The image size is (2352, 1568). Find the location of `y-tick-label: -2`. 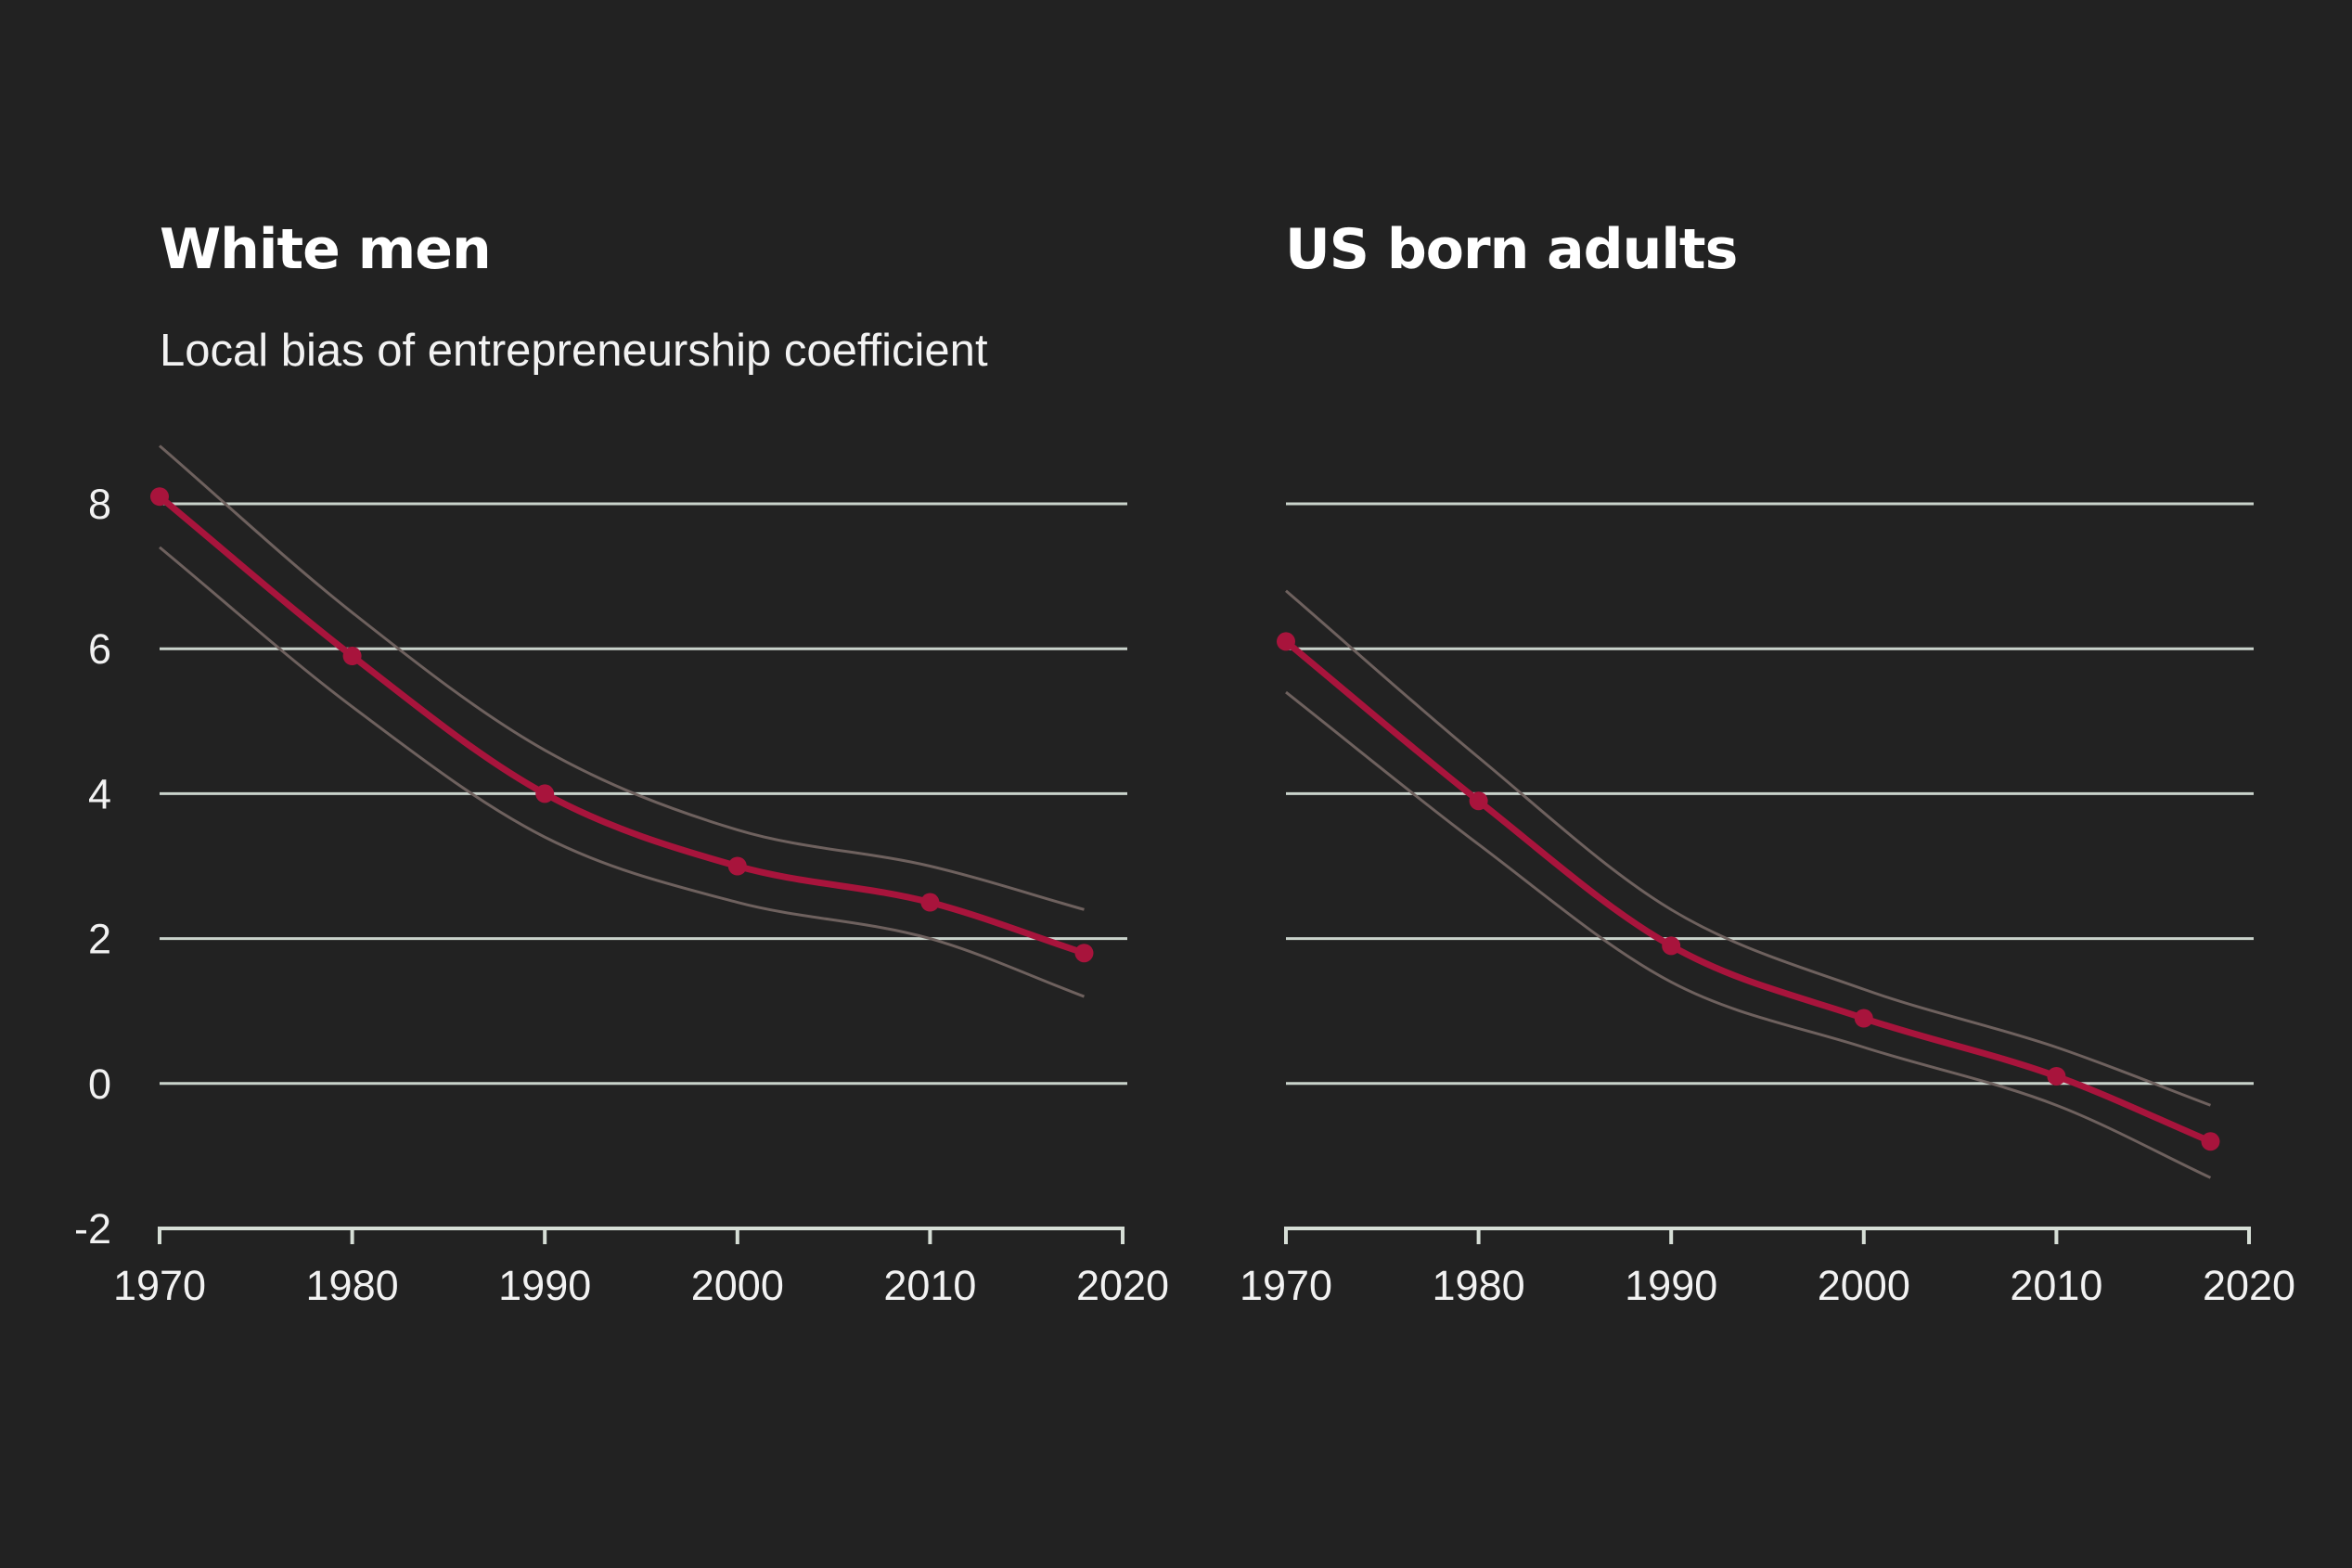

y-tick-label: -2 is located at coordinates (92, 1229).